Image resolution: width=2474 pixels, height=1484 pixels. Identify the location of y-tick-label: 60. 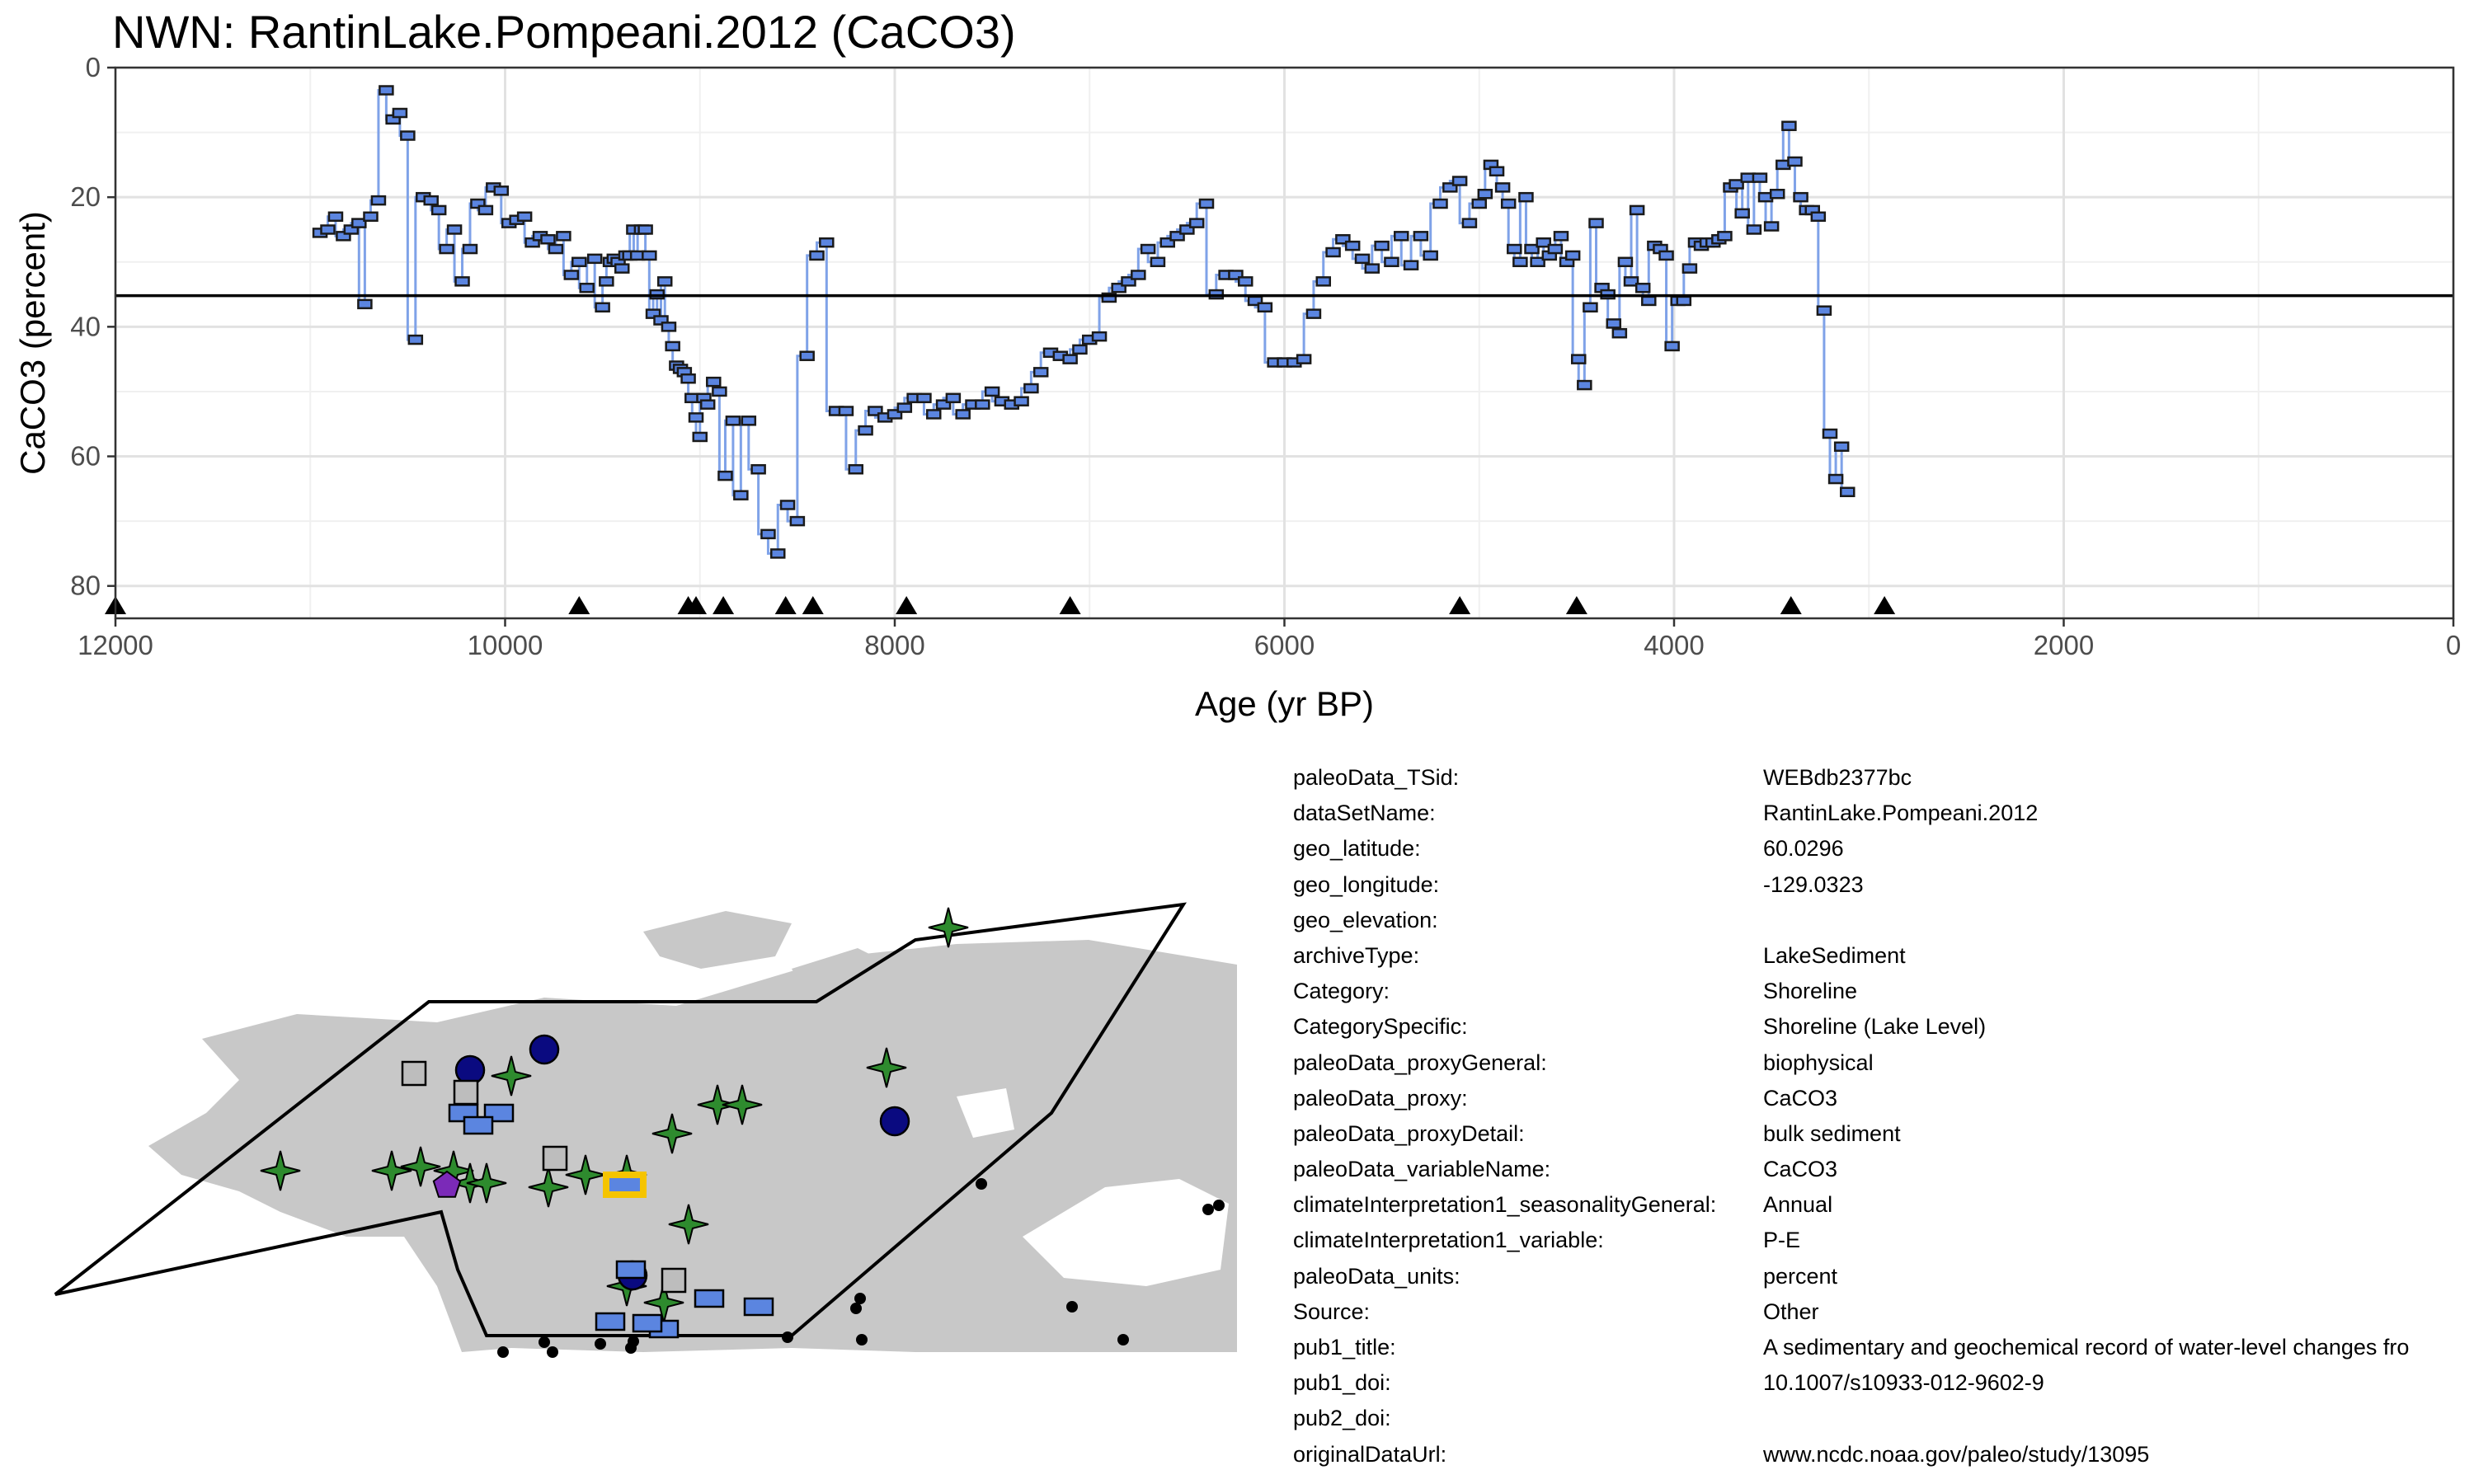
(85, 456).